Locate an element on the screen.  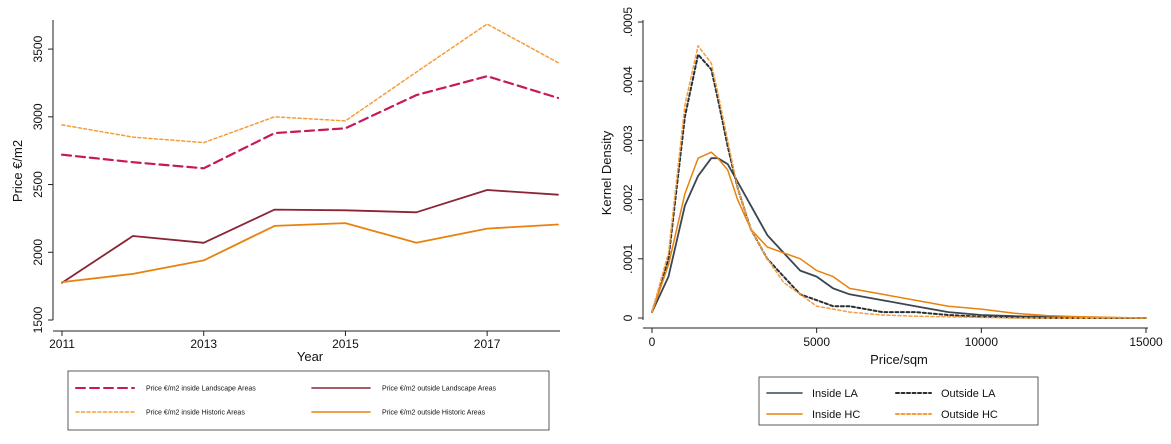
chart2-y-tick-label: .0003 is located at coordinates (628, 140).